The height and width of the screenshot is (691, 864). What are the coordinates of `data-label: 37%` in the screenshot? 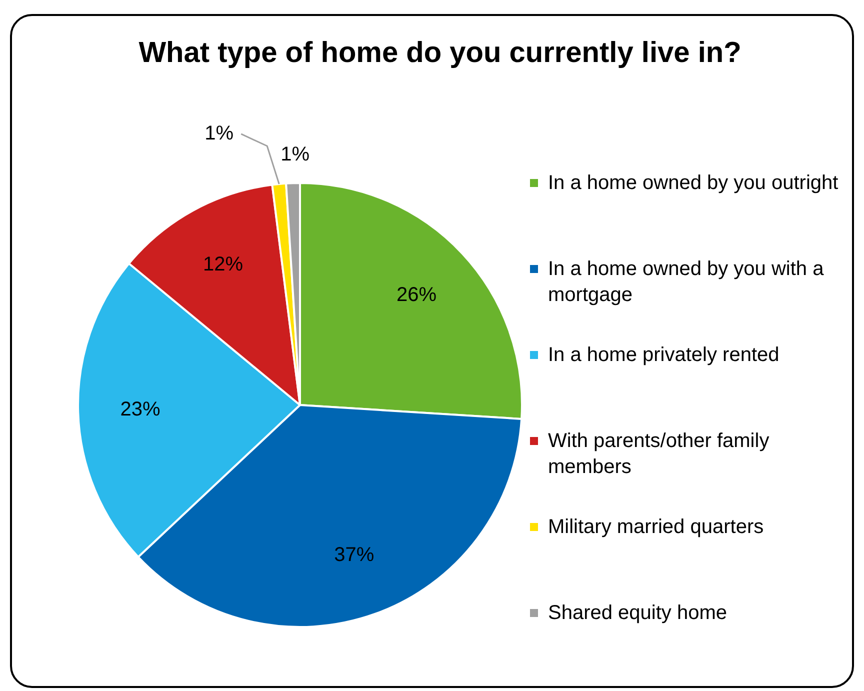 It's located at (354, 555).